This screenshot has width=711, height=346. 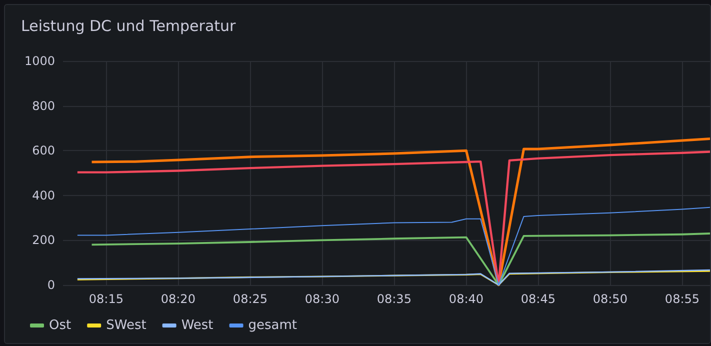 What do you see at coordinates (322, 299) in the screenshot?
I see `x-tick-label: 08:30` at bounding box center [322, 299].